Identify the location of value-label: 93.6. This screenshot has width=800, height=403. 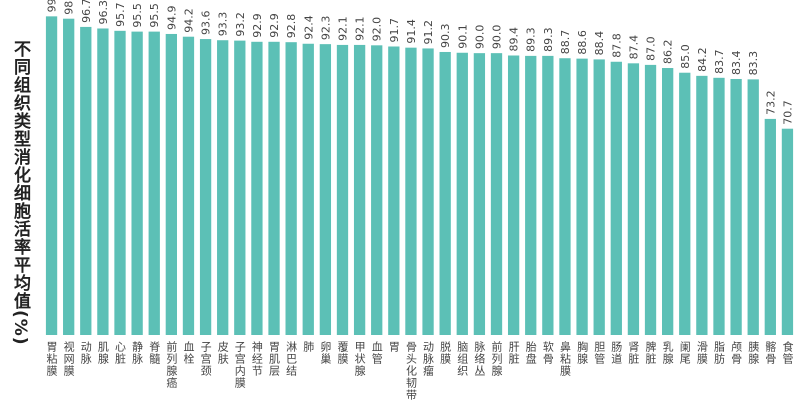
(206, 23).